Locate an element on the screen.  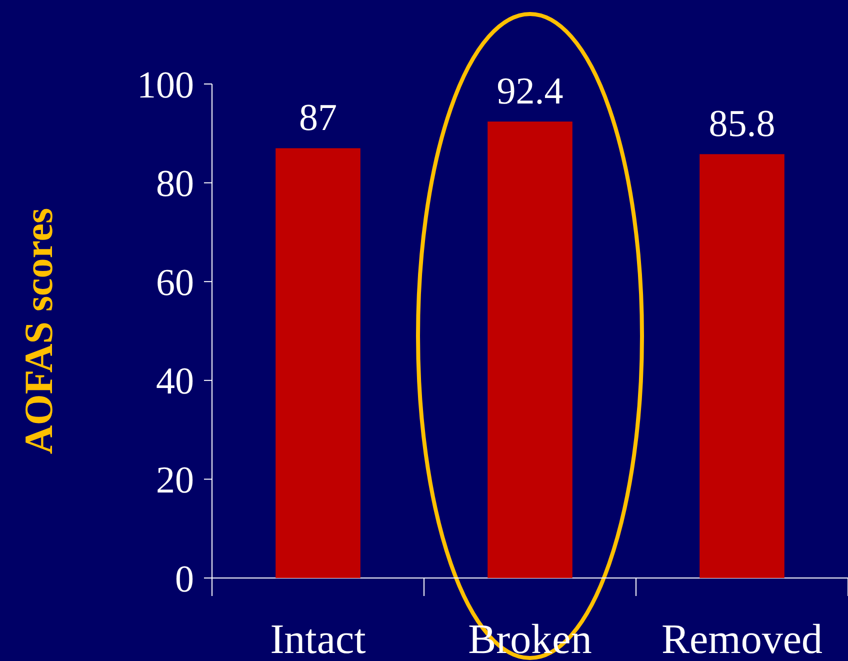
y-tick-label: 40 is located at coordinates (175, 381).